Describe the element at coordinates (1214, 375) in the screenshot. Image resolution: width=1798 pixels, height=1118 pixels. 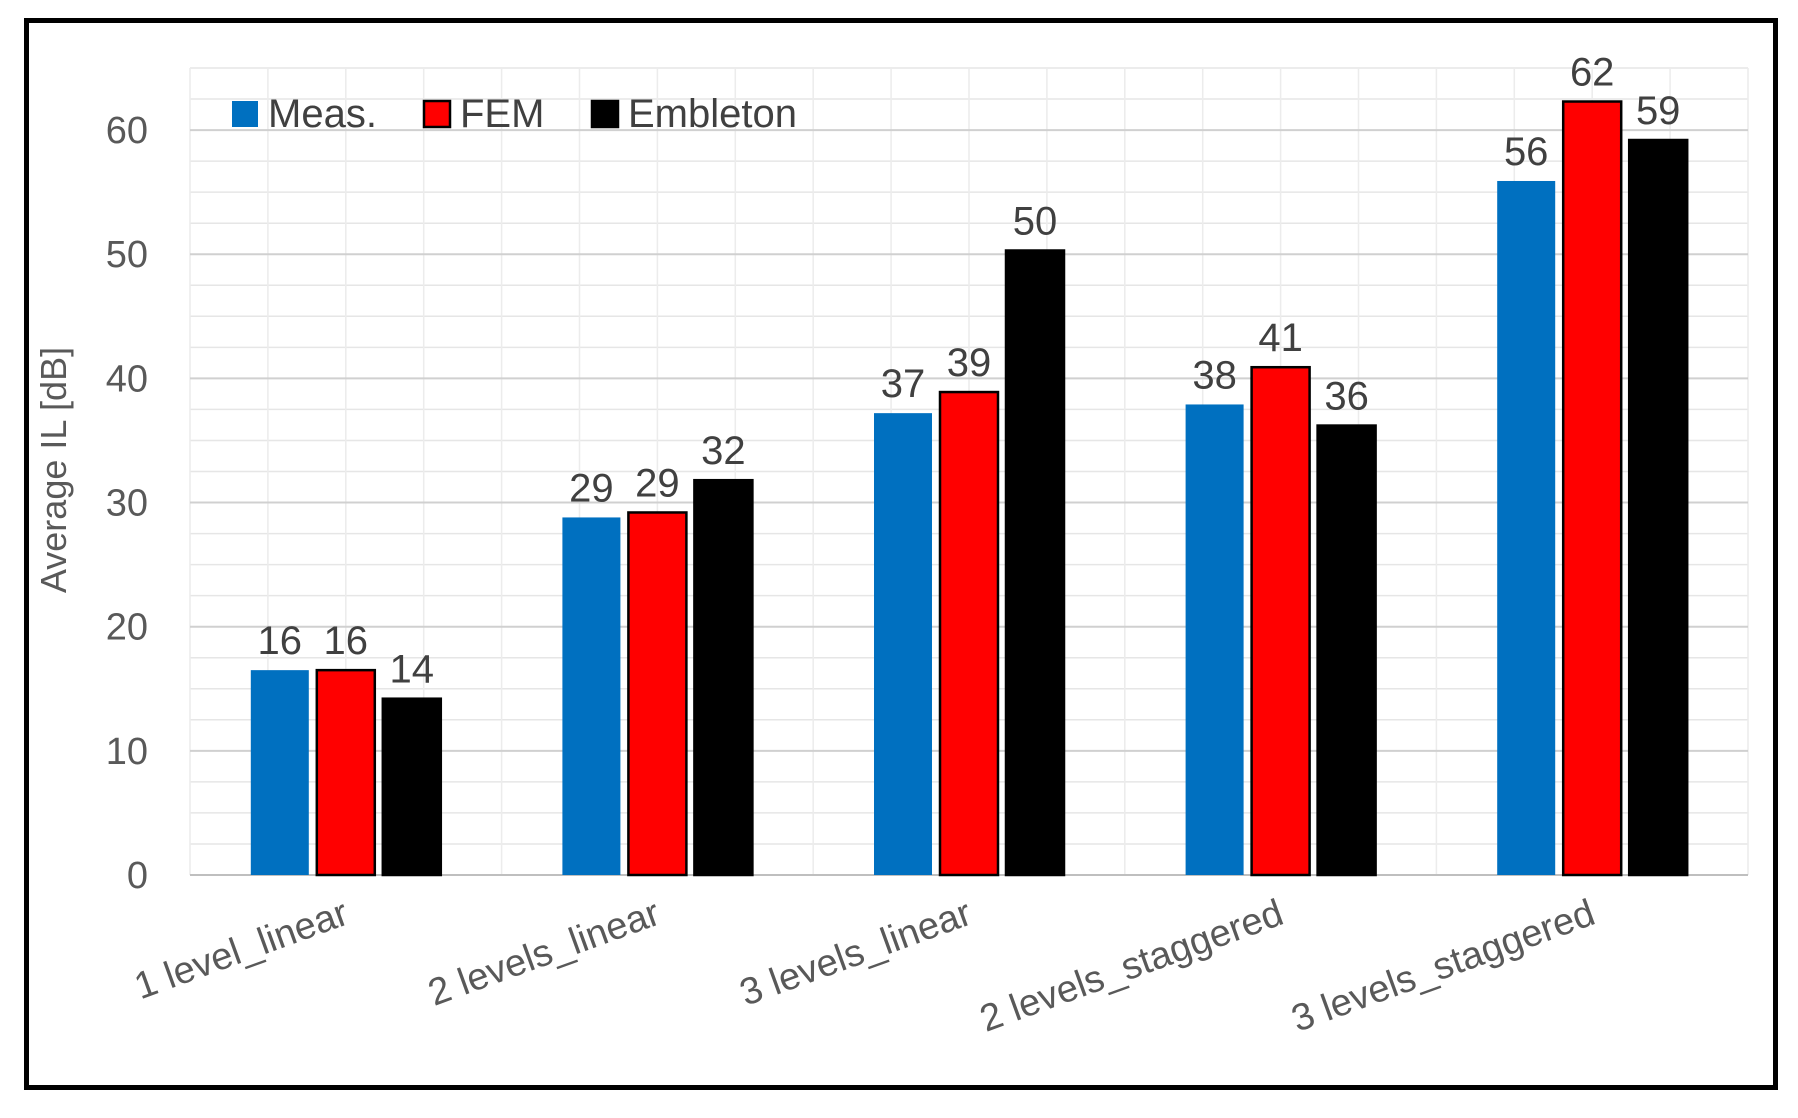
I see `data-label: 38` at that location.